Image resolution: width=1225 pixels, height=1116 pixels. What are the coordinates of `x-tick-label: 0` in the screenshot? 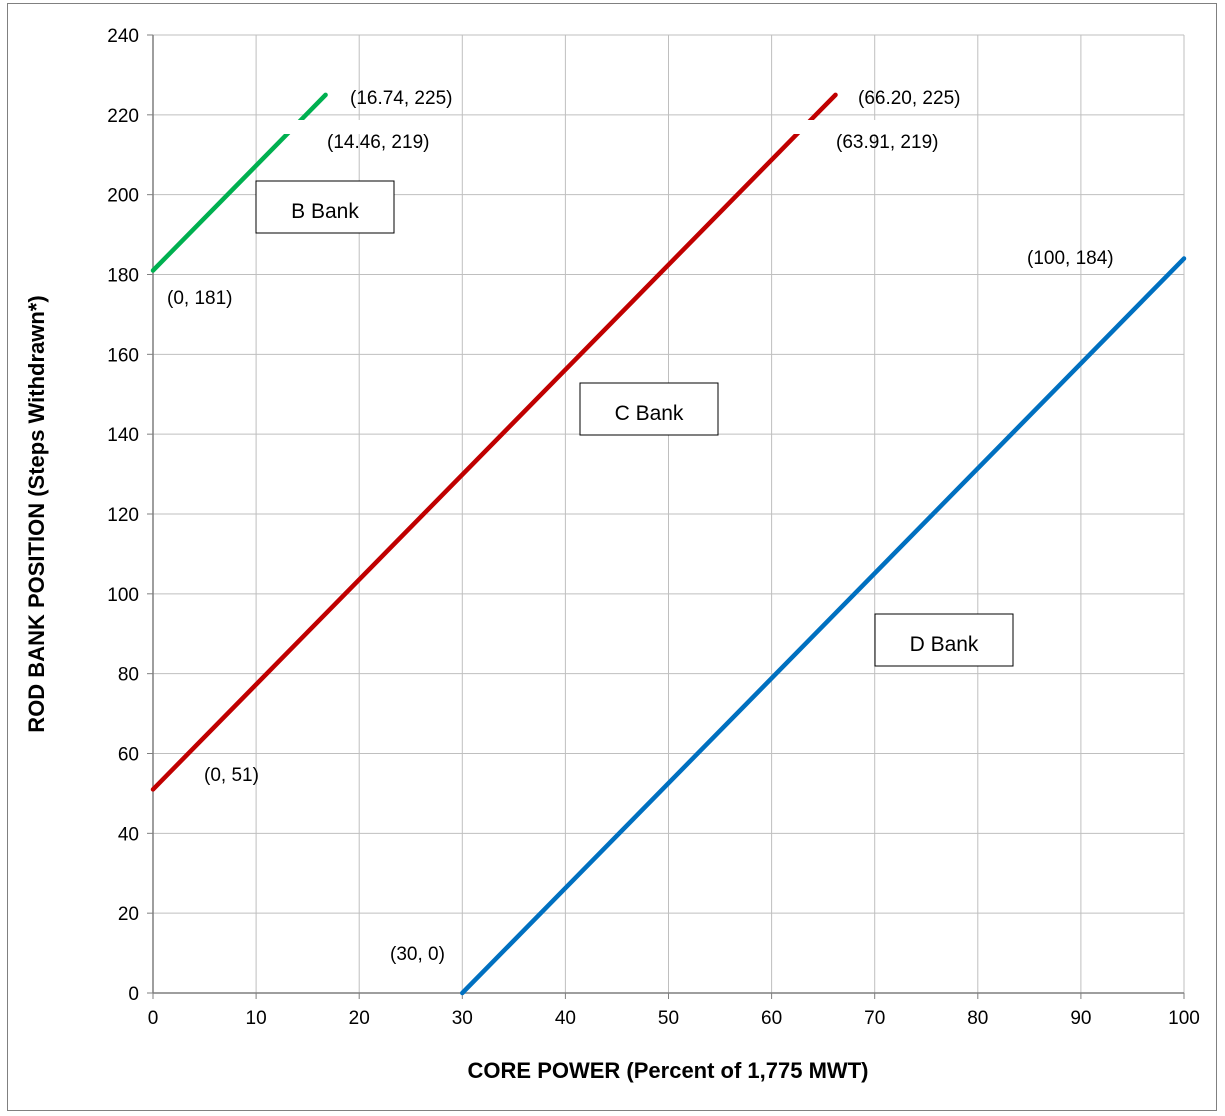 It's located at (153, 1018).